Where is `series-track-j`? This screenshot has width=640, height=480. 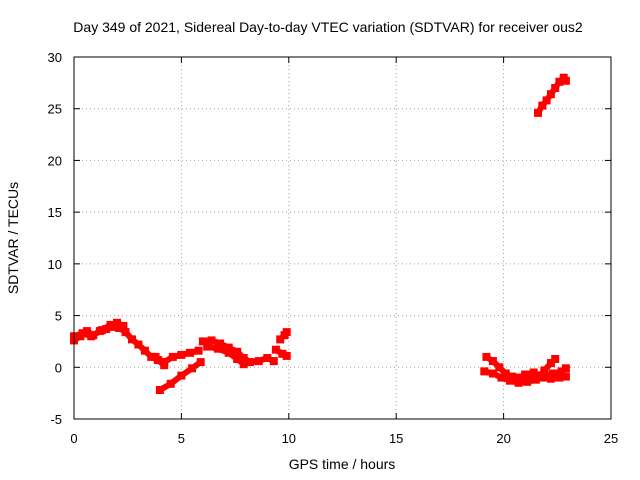
series-track-j is located at coordinates (520, 371).